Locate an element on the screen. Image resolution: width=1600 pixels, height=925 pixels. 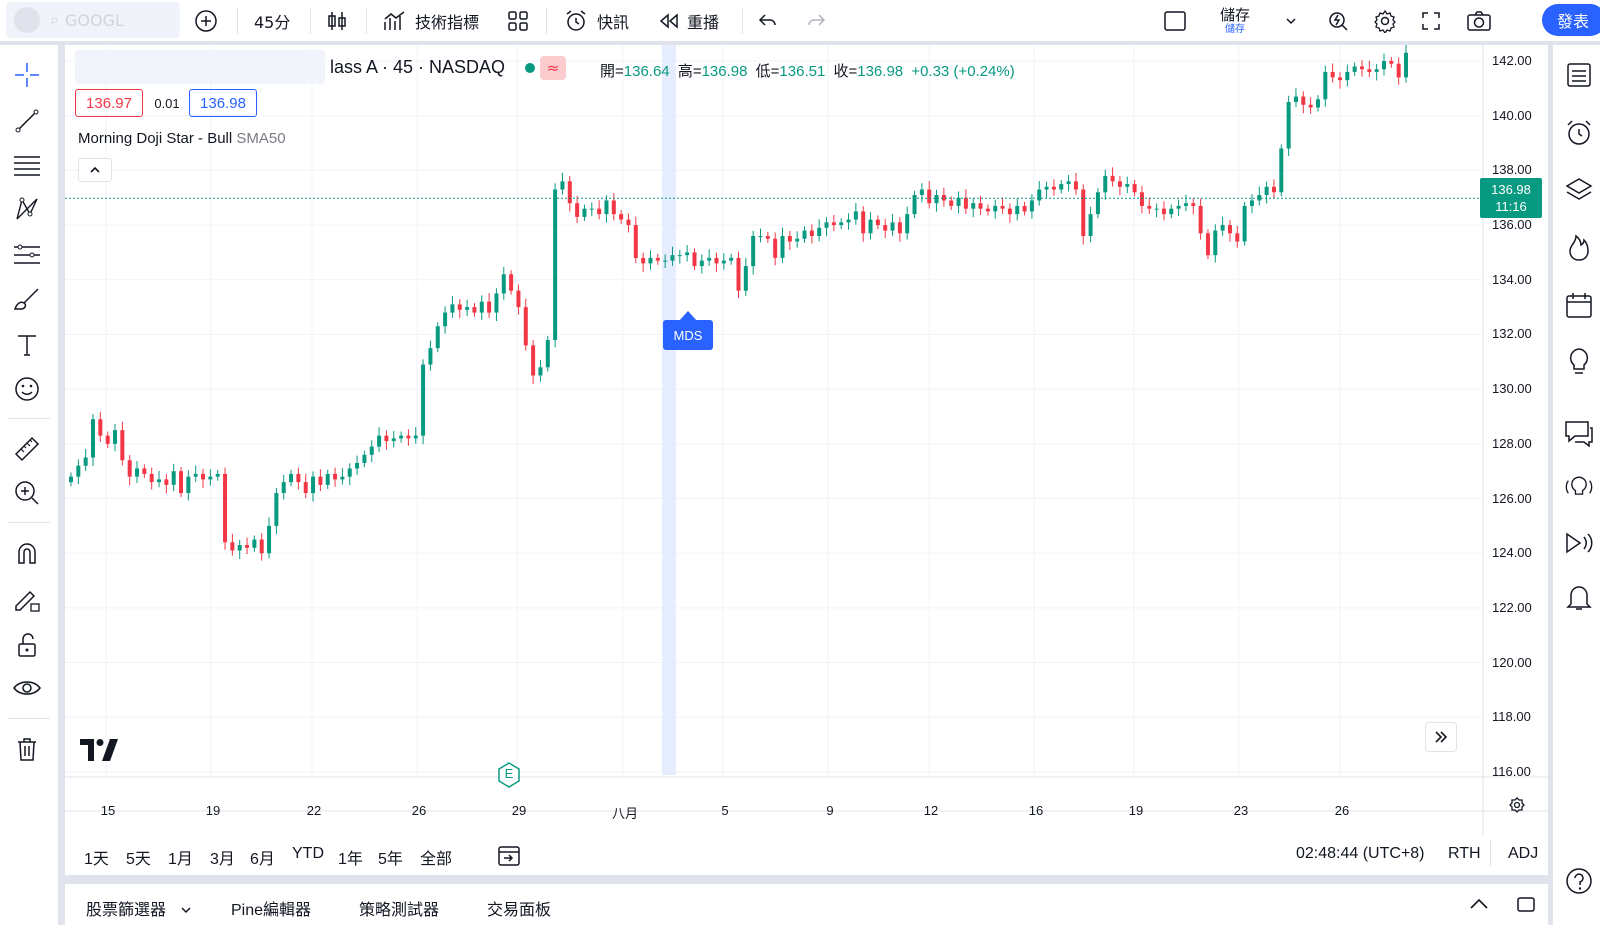
save-sublabel: 儲存 is located at coordinates (1235, 29).